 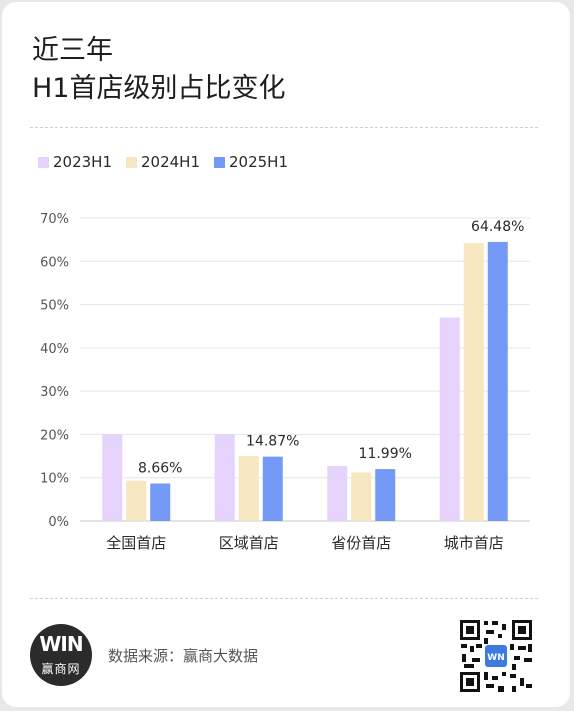 I want to click on legend-item-2024: 2024H1, so click(x=163, y=162).